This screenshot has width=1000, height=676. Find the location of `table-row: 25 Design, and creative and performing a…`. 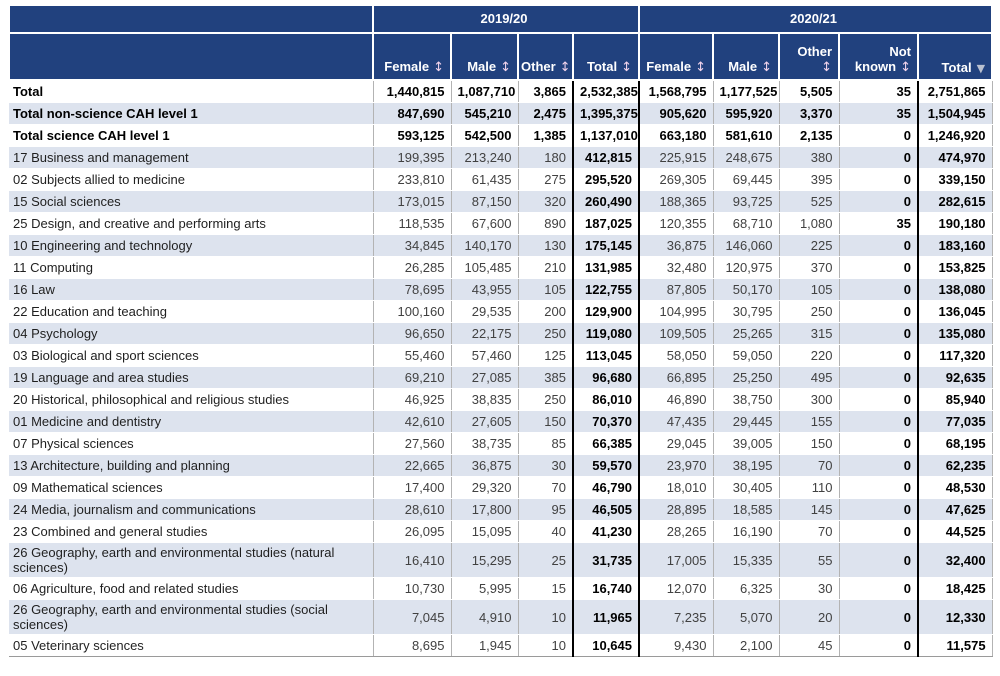

table-row: 25 Design, and creative and performing a… is located at coordinates (501, 223).